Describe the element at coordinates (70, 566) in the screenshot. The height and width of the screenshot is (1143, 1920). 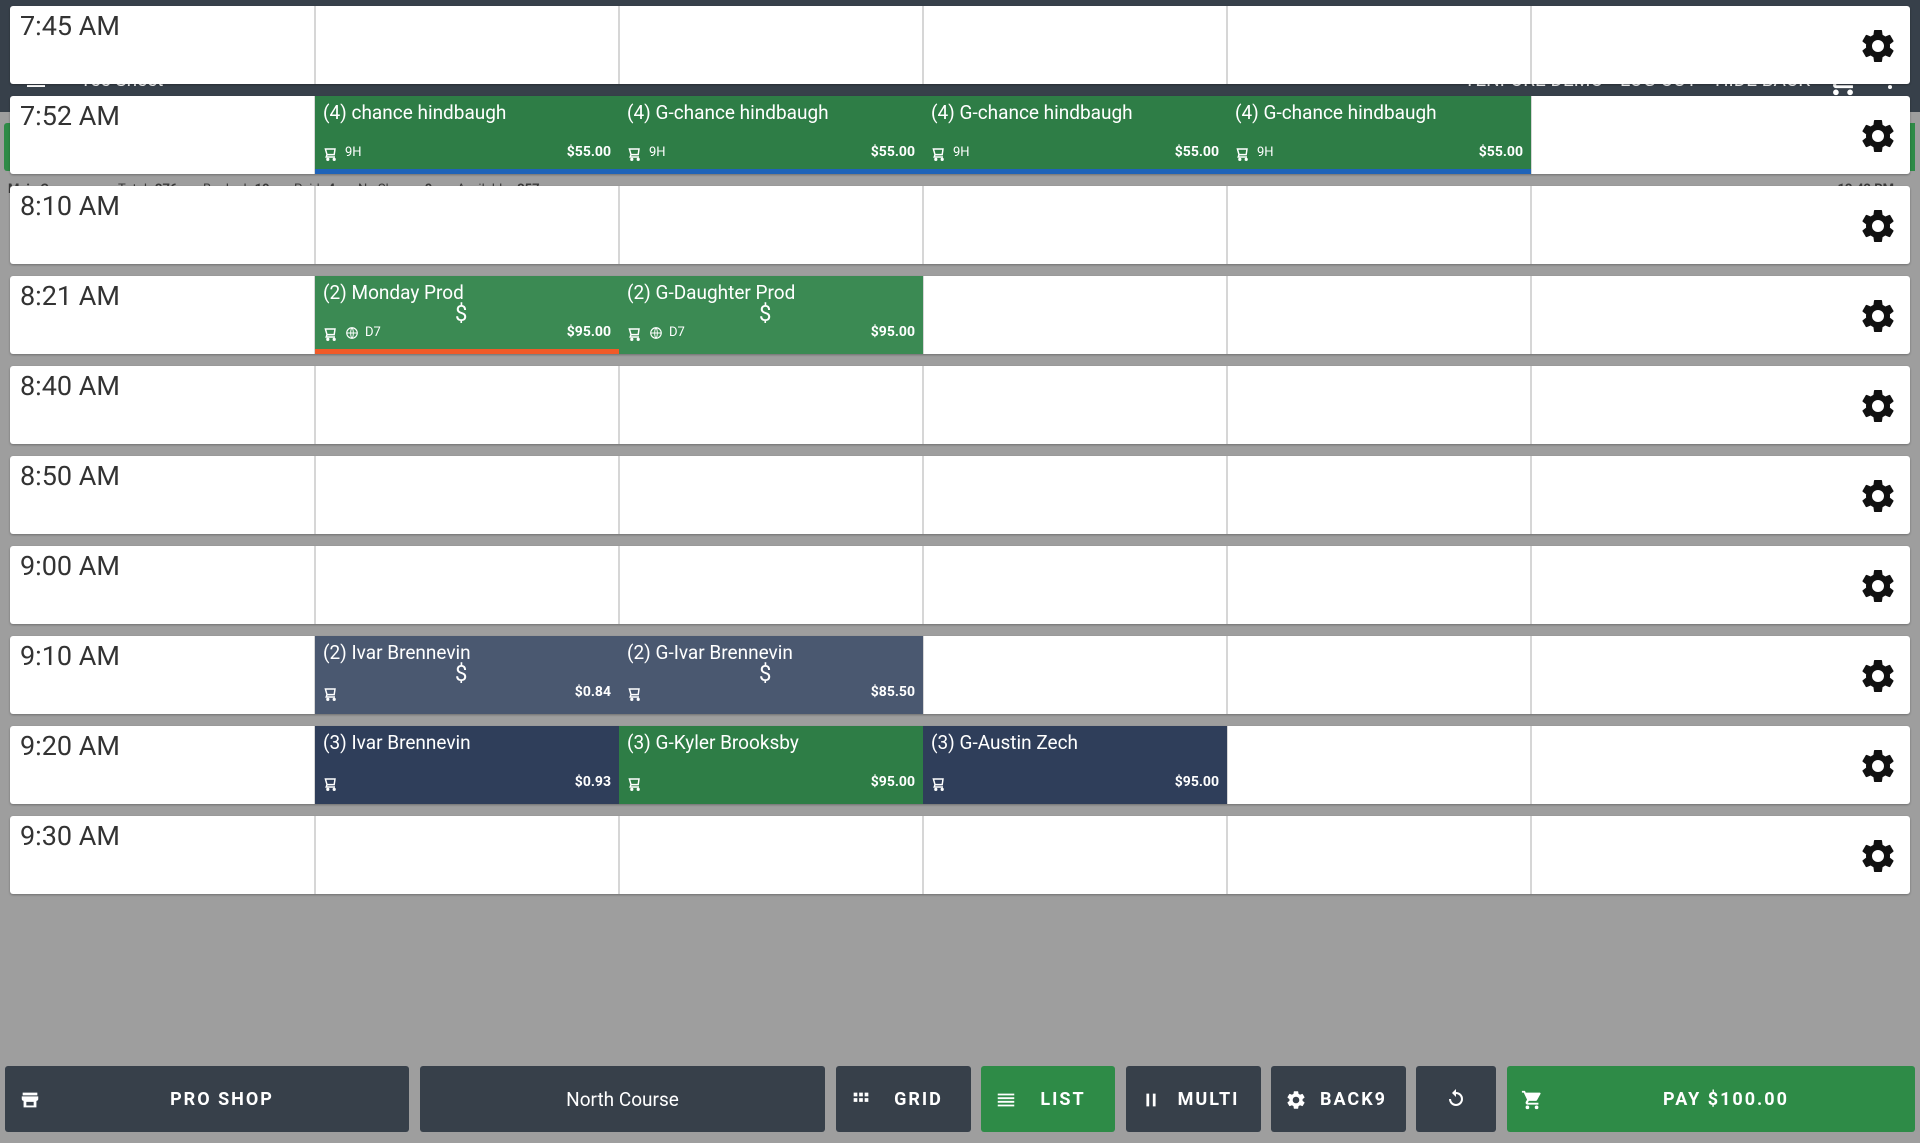
I see `tee-time: 9:00 AM` at that location.